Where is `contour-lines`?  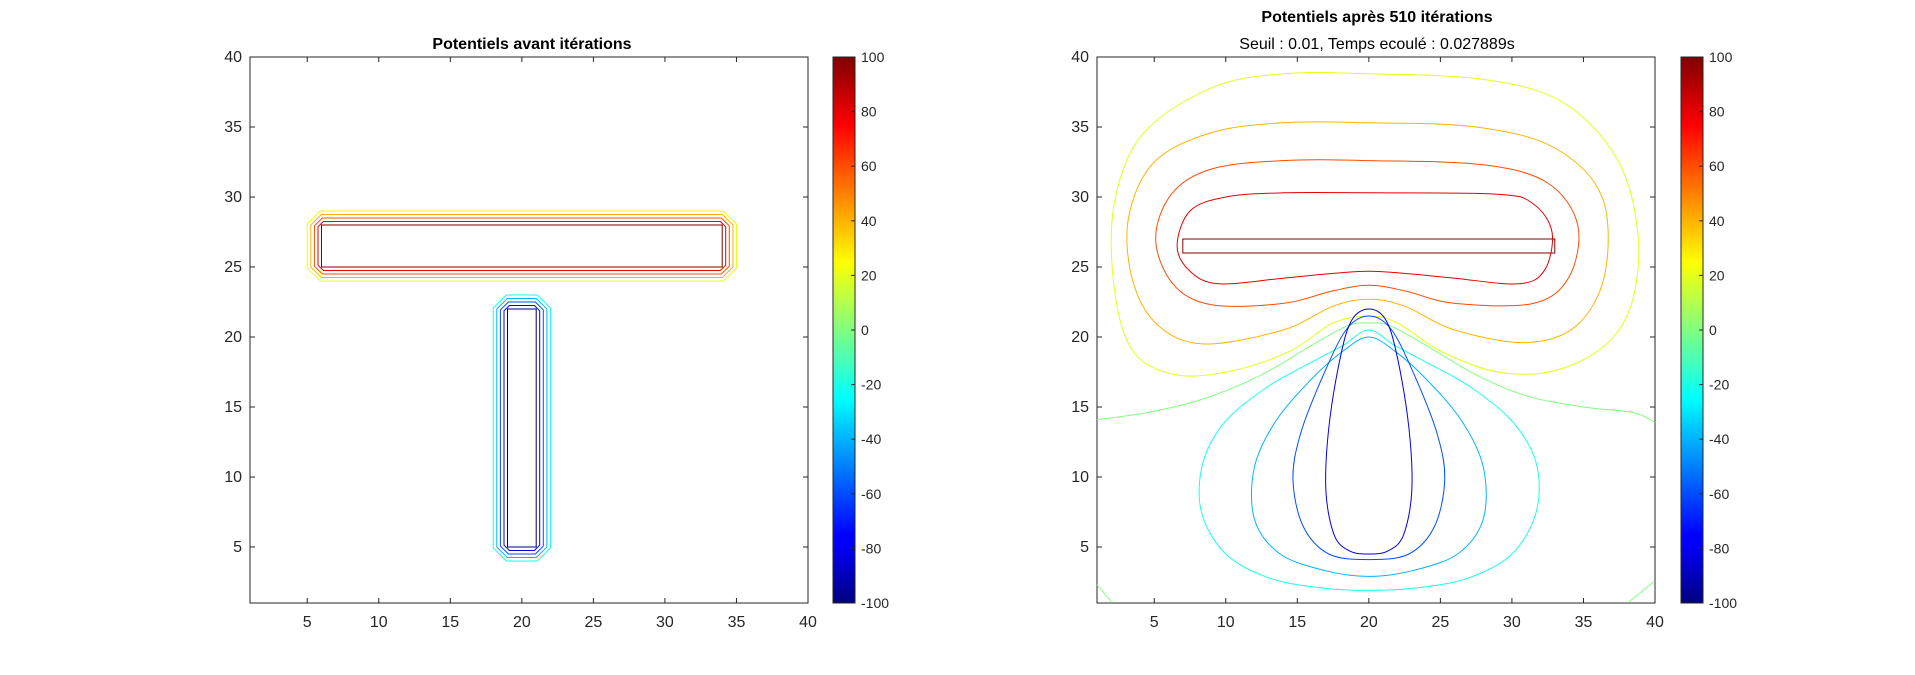 contour-lines is located at coordinates (521, 386).